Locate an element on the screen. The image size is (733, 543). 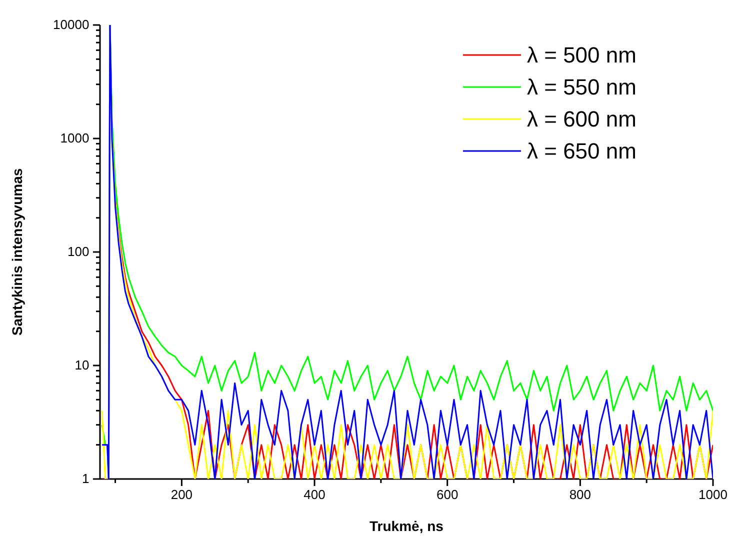
x-axis-title: Trukmė, ns is located at coordinates (407, 526).